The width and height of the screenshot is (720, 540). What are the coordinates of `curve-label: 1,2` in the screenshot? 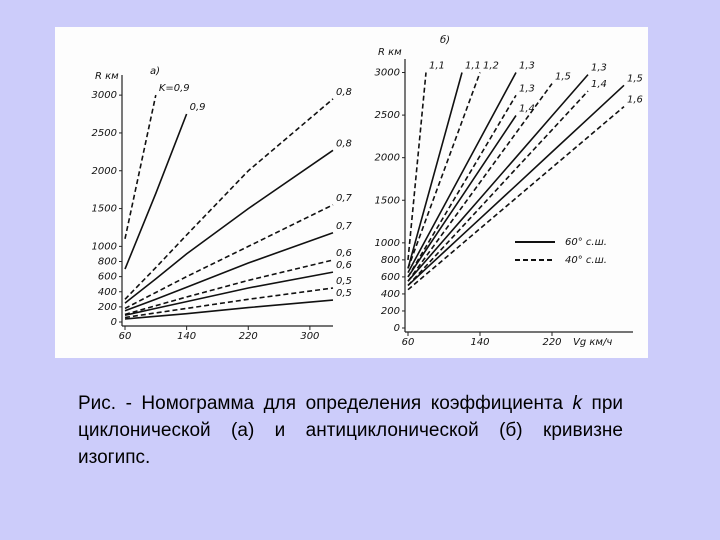 It's located at (491, 66).